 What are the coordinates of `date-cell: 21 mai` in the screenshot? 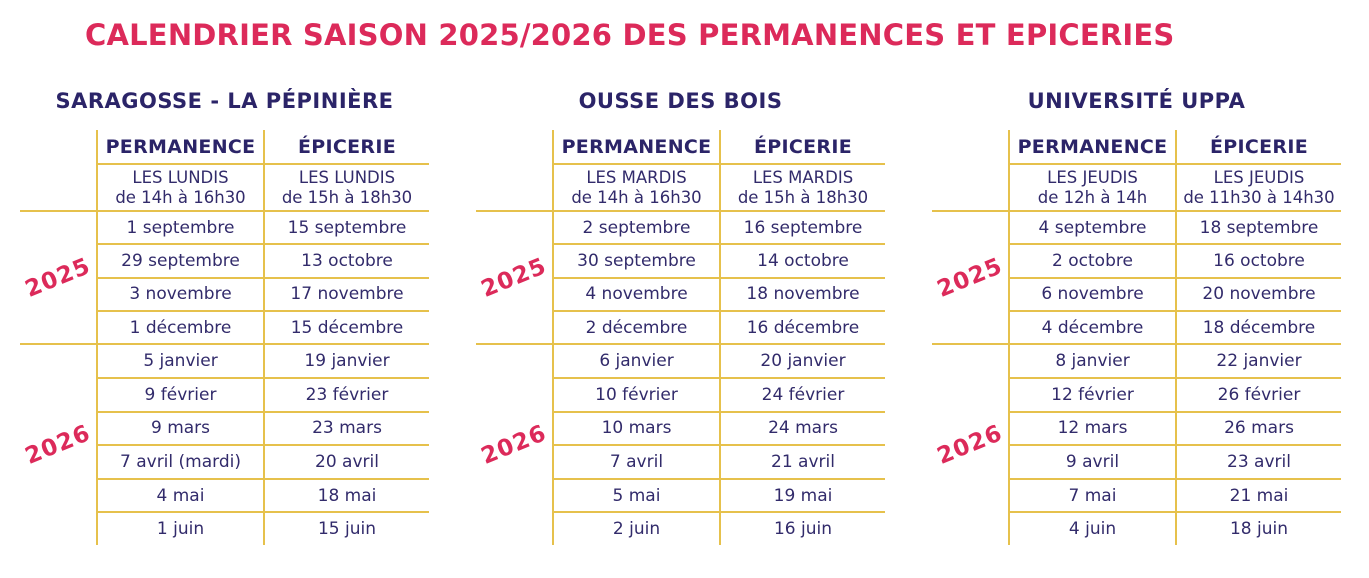 It's located at (1258, 494).